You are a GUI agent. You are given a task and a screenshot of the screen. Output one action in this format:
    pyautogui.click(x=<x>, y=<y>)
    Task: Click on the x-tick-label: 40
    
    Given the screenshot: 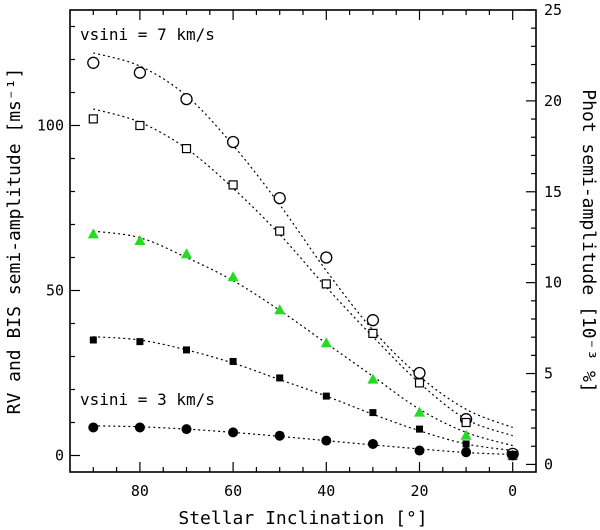 What is the action you would take?
    pyautogui.click(x=326, y=491)
    